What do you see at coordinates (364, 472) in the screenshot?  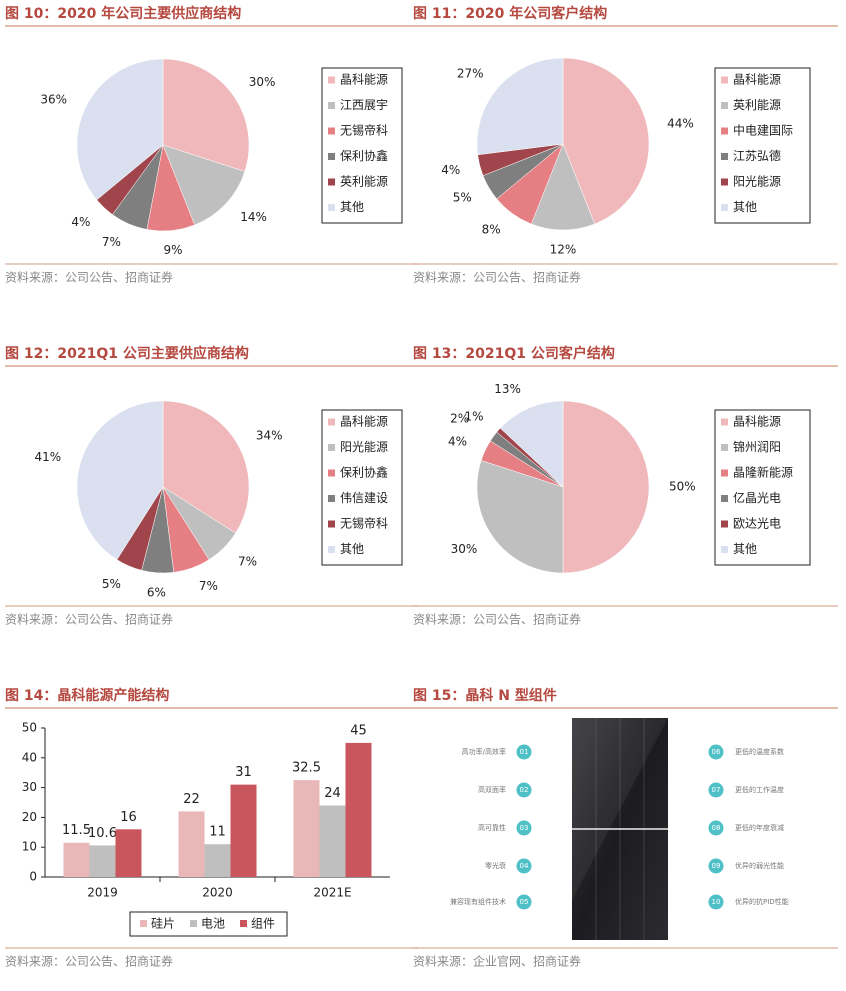 I see `legend-label: 保利协鑫` at bounding box center [364, 472].